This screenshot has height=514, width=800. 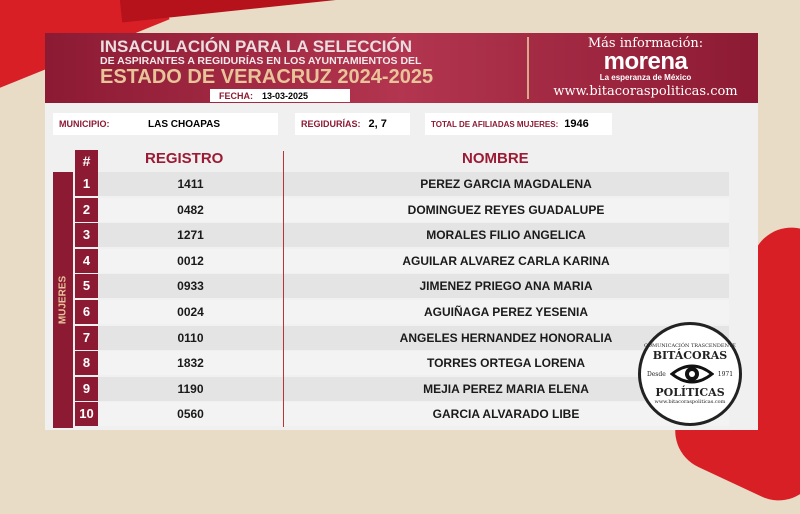 I want to click on slogan: La esperanza de México, so click(x=645, y=77).